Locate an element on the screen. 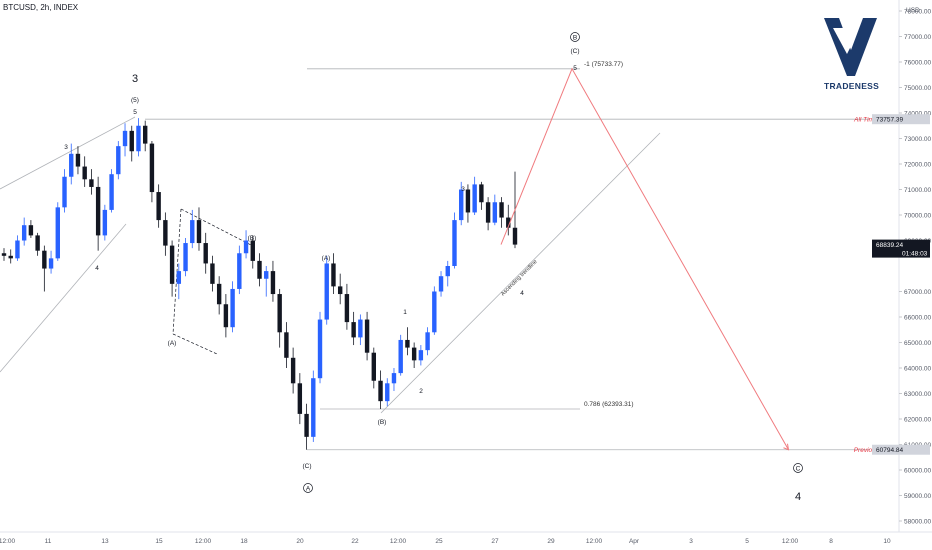  y-tick-label: 58000.00 is located at coordinates (917, 521).